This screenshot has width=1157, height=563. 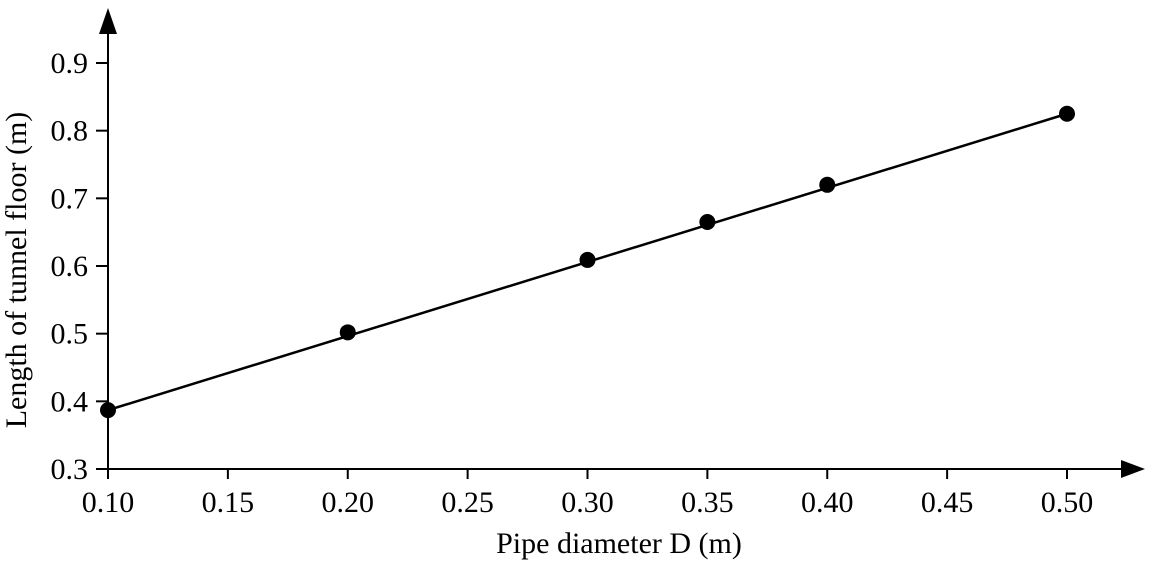 I want to click on y-ticks: 0.3 0.4 0.5 0.6 0.7 0.8 0.9, so click(x=79, y=266).